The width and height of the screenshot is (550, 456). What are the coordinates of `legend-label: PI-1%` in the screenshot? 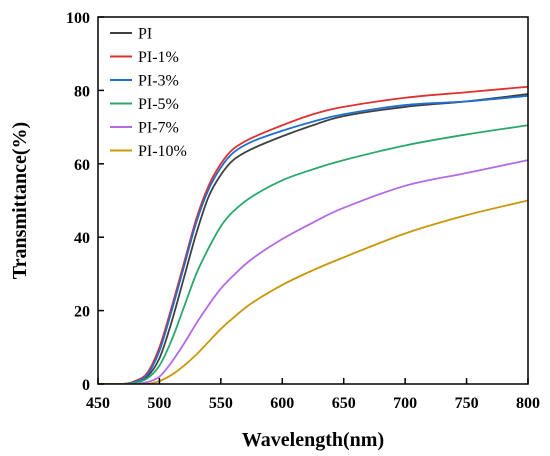 It's located at (158, 57).